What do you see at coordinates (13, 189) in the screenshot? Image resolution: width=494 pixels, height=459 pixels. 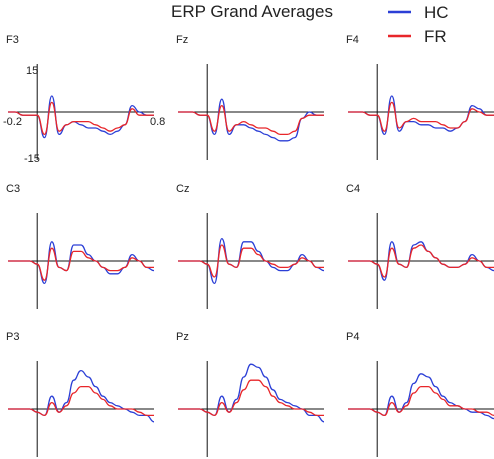 I see `panel-label-c3: C3` at bounding box center [13, 189].